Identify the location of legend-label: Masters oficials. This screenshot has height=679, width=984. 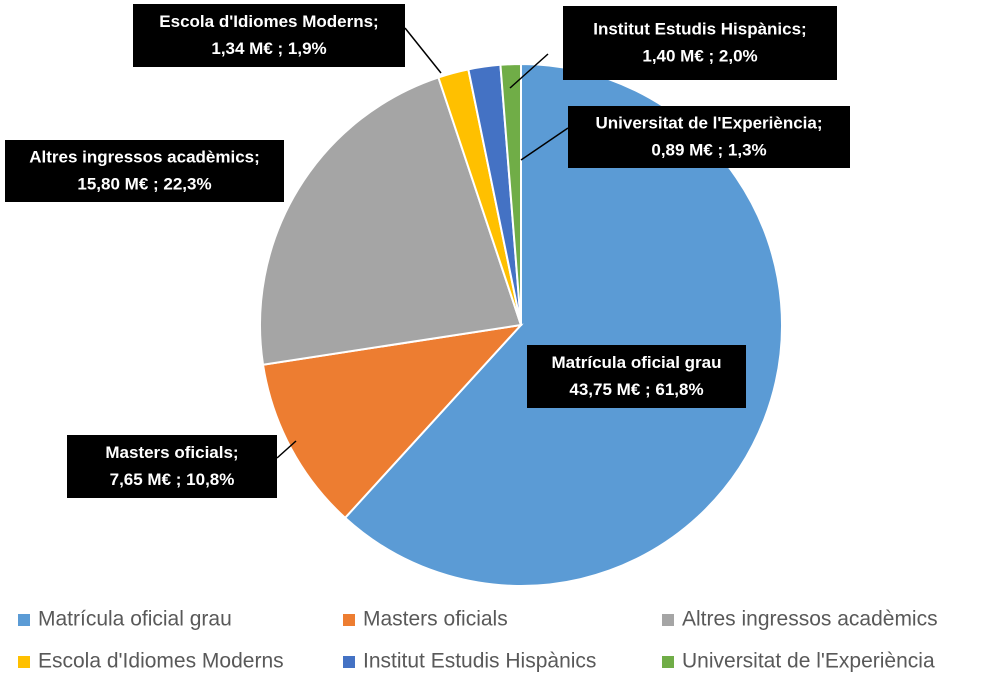
(435, 619).